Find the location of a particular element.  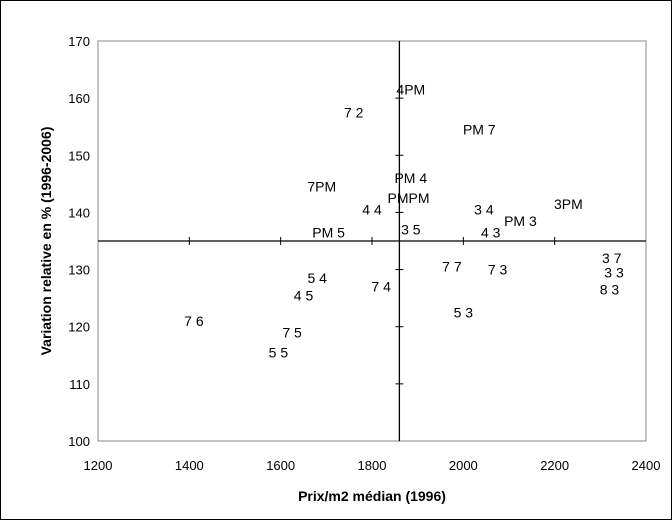

point-label: 5 3 is located at coordinates (464, 312).